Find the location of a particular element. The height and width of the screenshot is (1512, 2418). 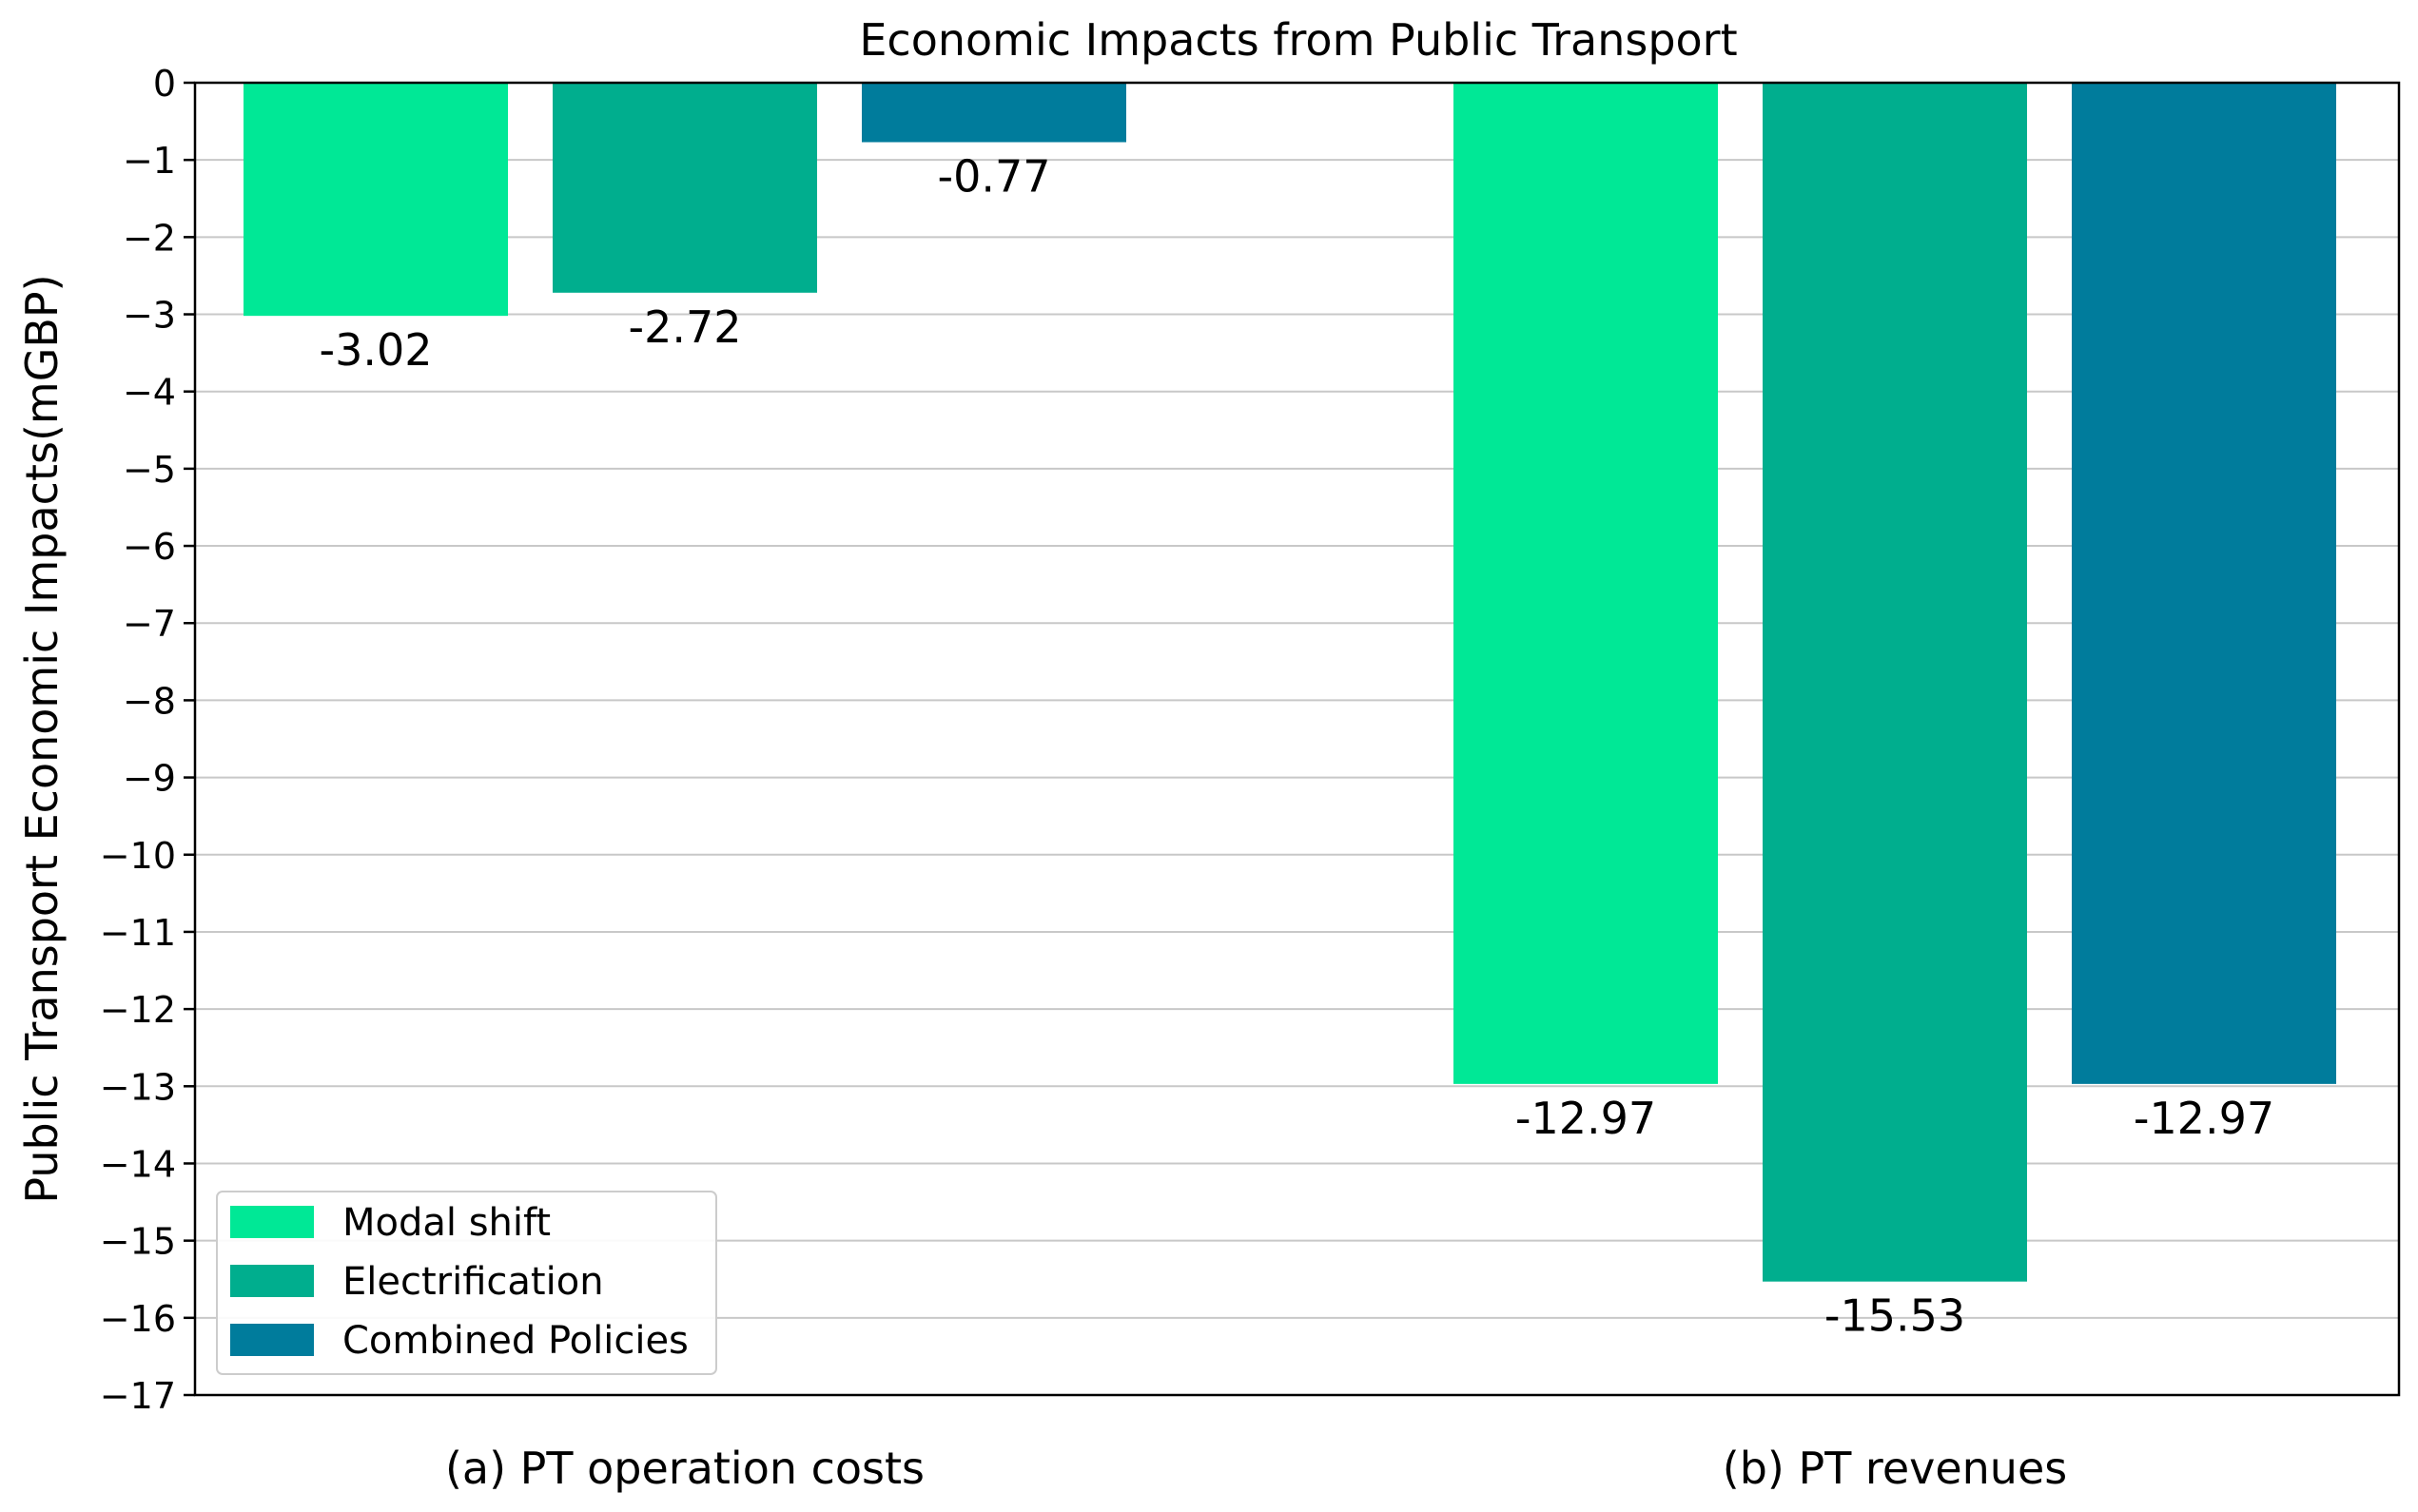

bar-value-label: -0.77 is located at coordinates (993, 177).